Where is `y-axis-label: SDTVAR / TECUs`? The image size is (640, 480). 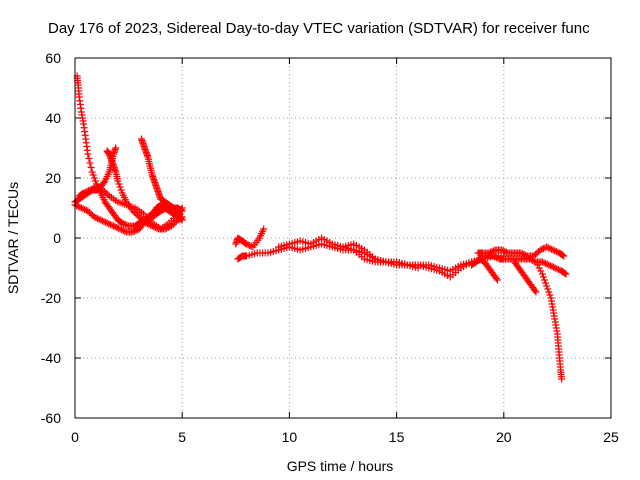
y-axis-label: SDTVAR / TECUs is located at coordinates (13, 238).